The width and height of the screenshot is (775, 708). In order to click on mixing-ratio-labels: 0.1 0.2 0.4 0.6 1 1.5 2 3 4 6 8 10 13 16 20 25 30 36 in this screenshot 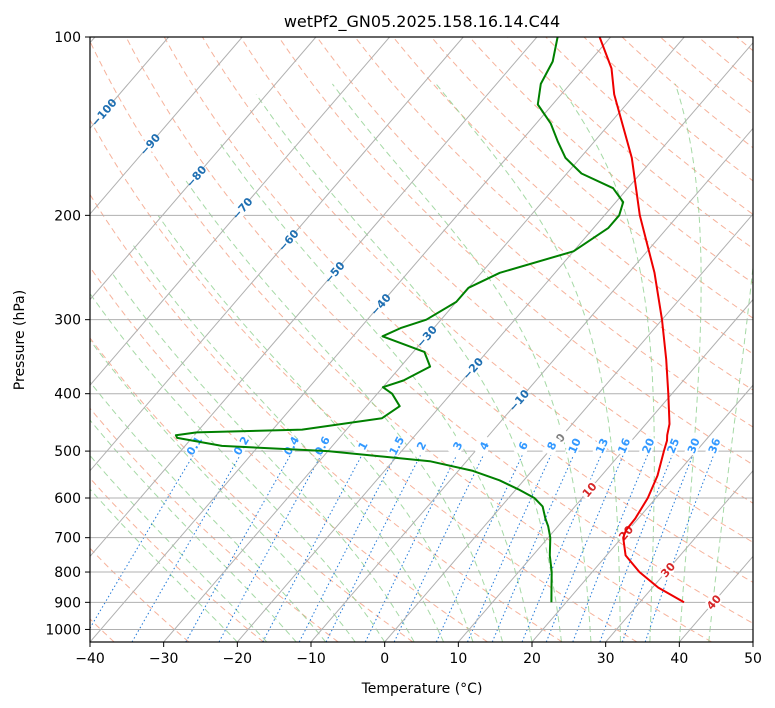, I will do `click(454, 446)`.